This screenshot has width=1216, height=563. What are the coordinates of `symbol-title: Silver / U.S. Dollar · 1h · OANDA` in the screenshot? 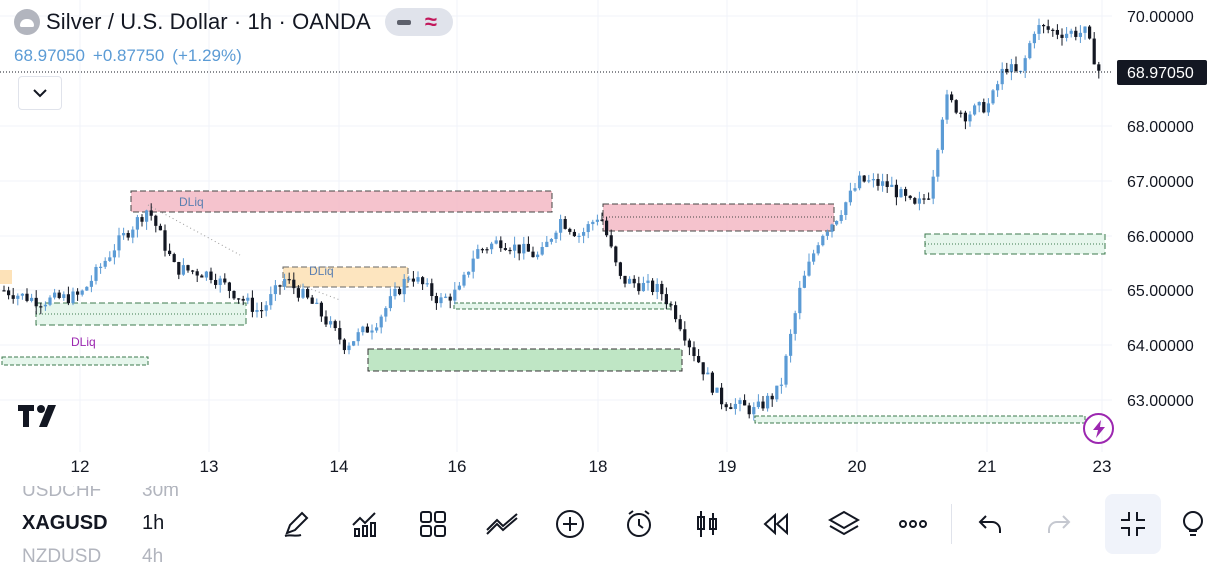 It's located at (208, 21).